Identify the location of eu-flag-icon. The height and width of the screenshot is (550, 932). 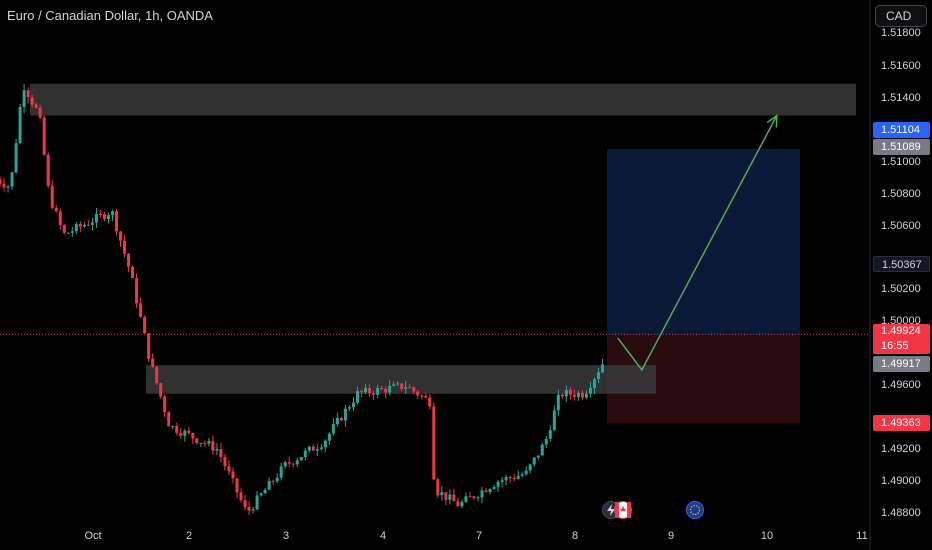
(695, 510).